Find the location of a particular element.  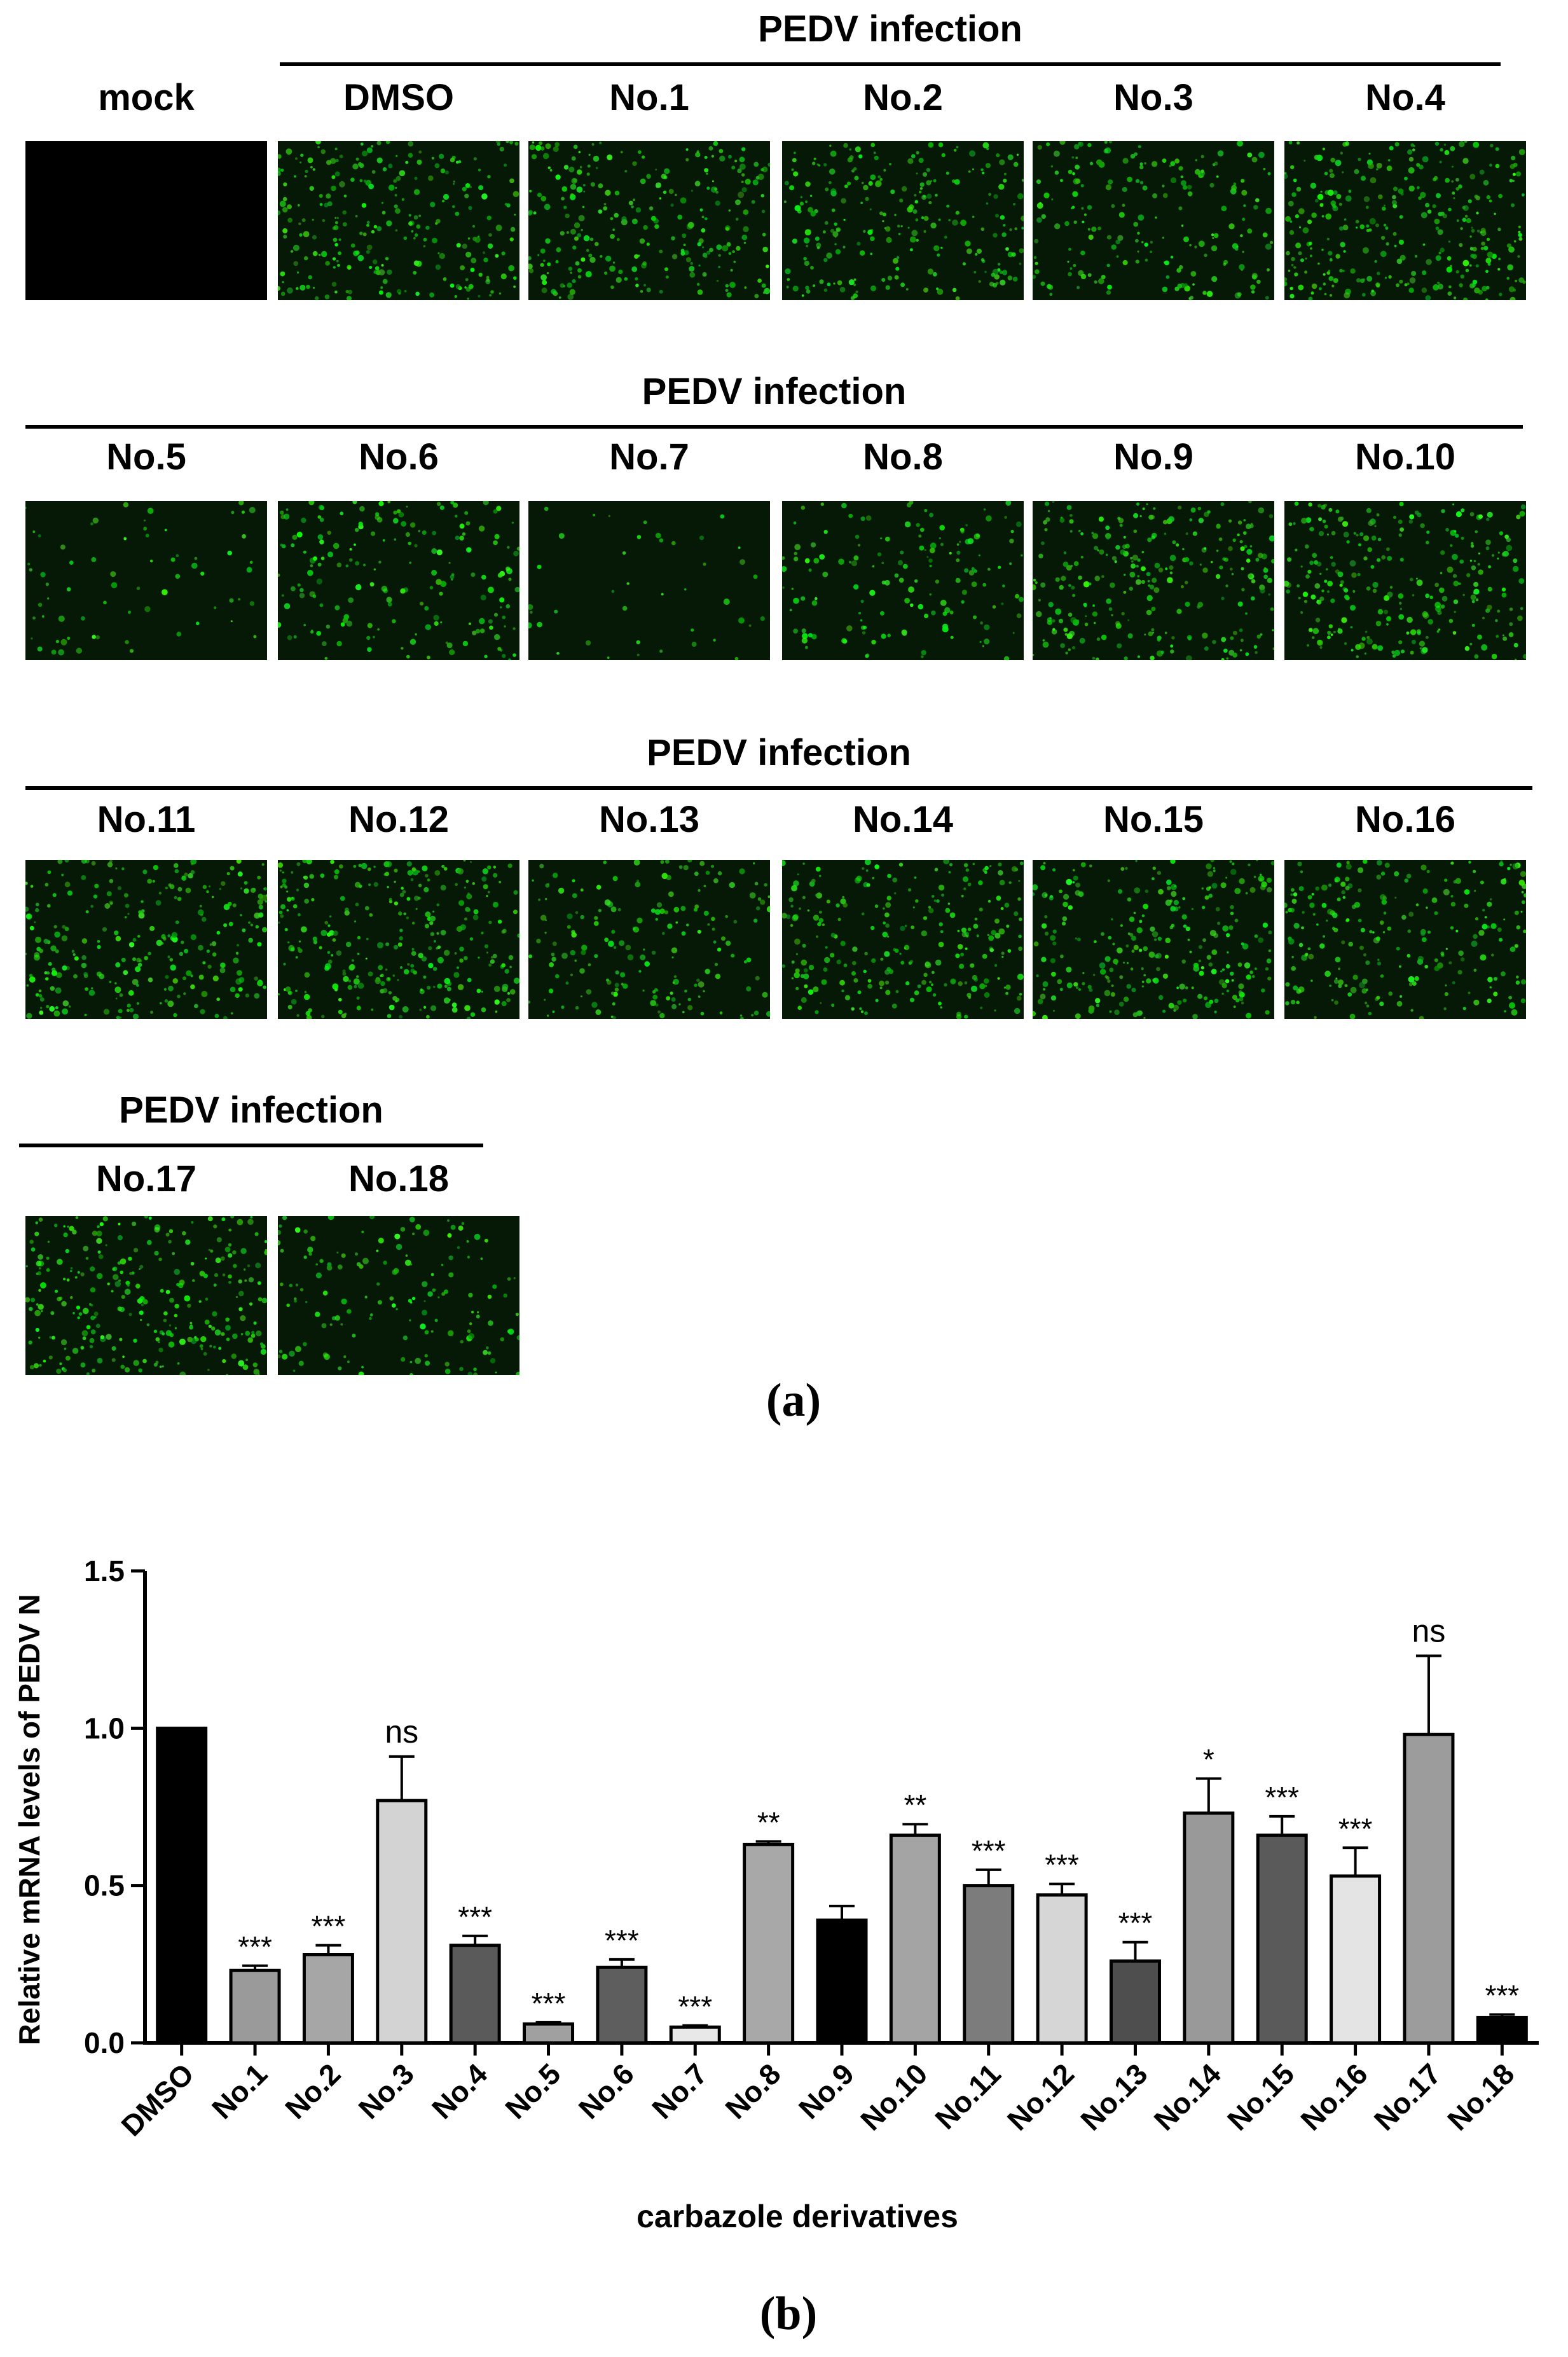

bar-no14 is located at coordinates (1209, 1928).